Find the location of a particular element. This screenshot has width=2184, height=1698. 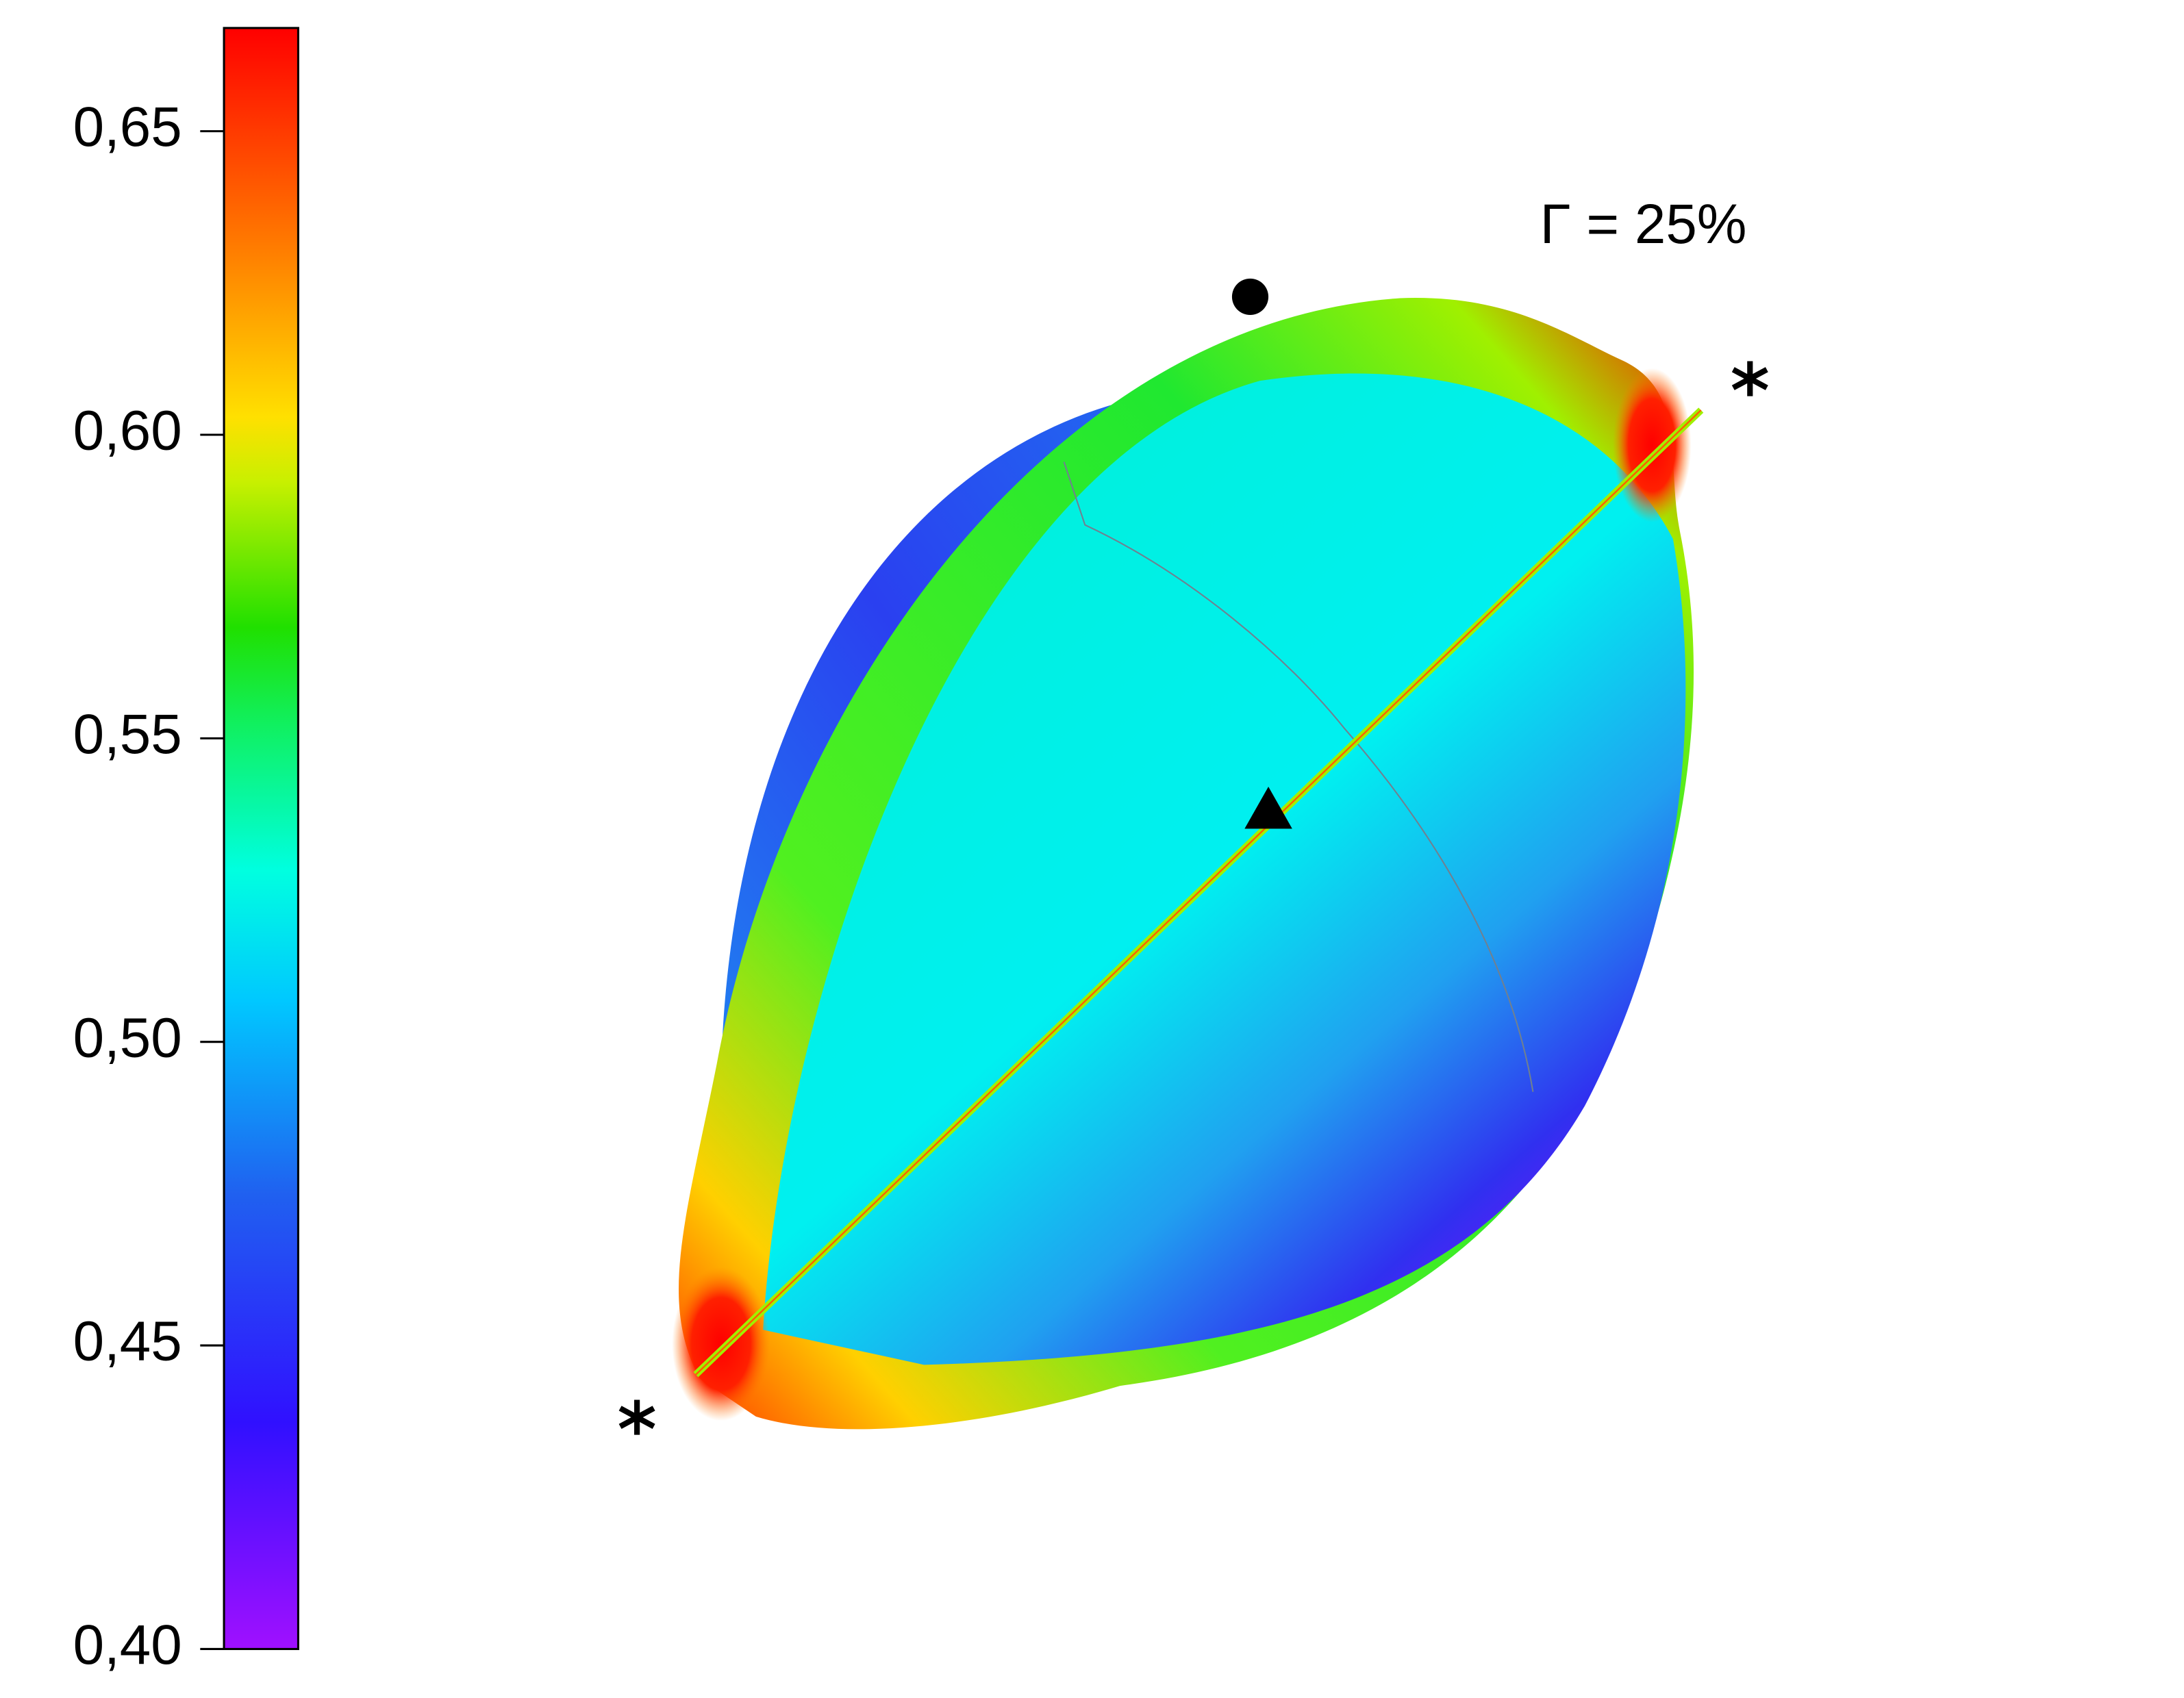

tick-label: 0,60 is located at coordinates (127, 431).